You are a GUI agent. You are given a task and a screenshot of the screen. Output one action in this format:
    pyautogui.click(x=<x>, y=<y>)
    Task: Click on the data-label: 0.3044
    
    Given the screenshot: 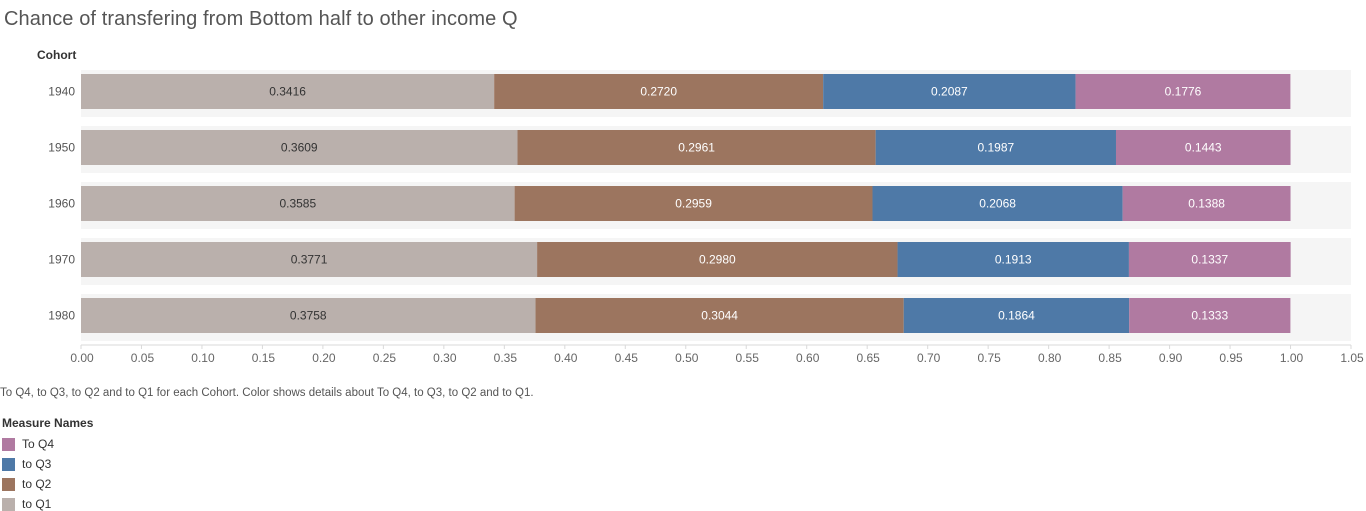 What is the action you would take?
    pyautogui.click(x=719, y=316)
    